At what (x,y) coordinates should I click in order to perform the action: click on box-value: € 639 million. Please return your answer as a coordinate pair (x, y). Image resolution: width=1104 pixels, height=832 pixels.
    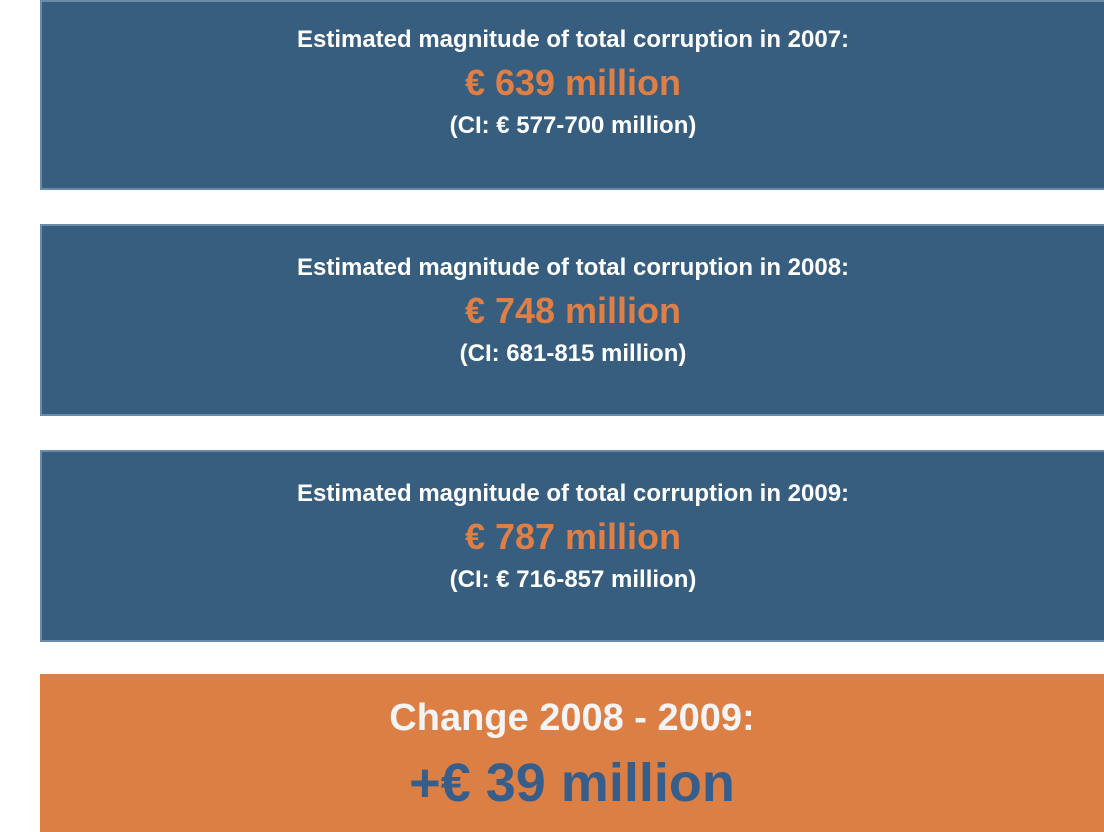
    Looking at the image, I should click on (573, 82).